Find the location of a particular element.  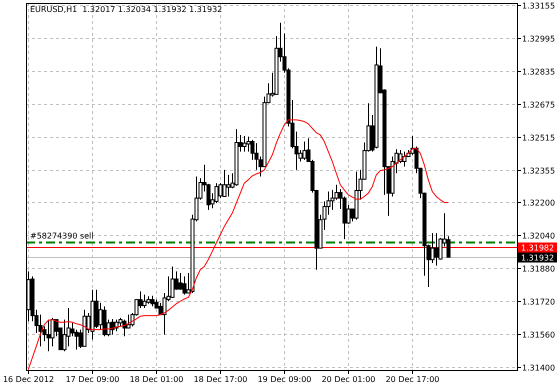

y-tick-label: 1.32040 is located at coordinates (539, 235).